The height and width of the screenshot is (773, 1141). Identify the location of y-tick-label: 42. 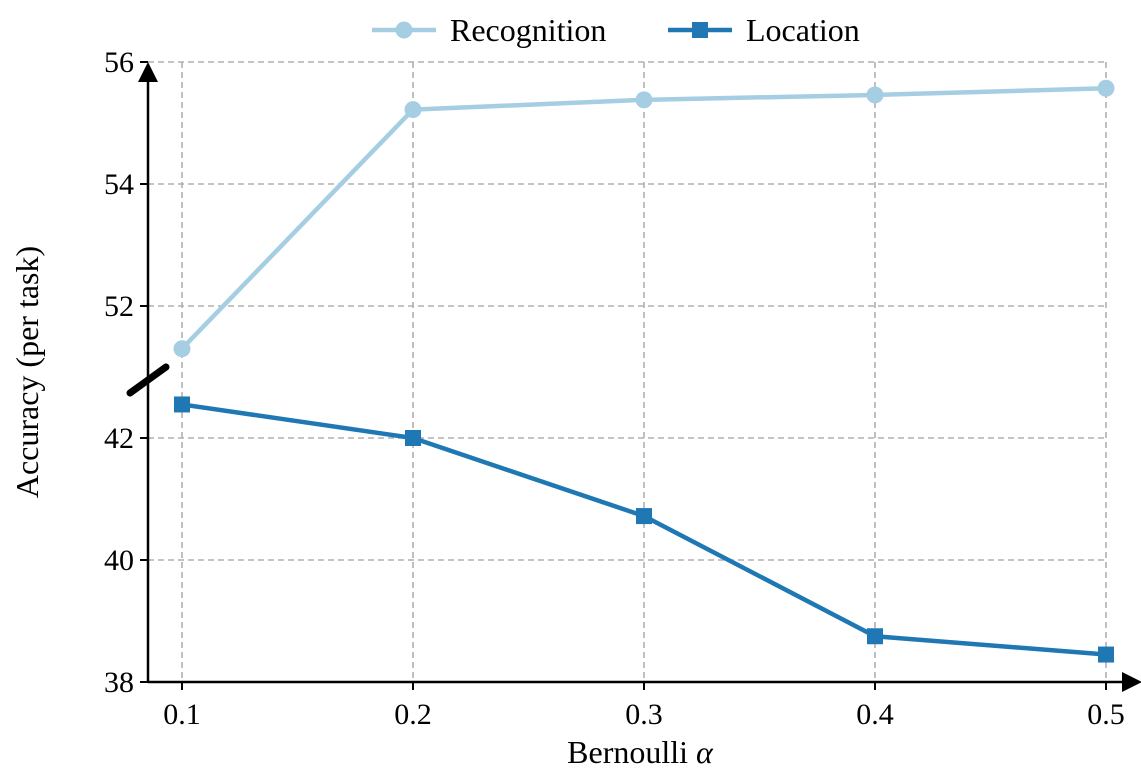
(119, 438).